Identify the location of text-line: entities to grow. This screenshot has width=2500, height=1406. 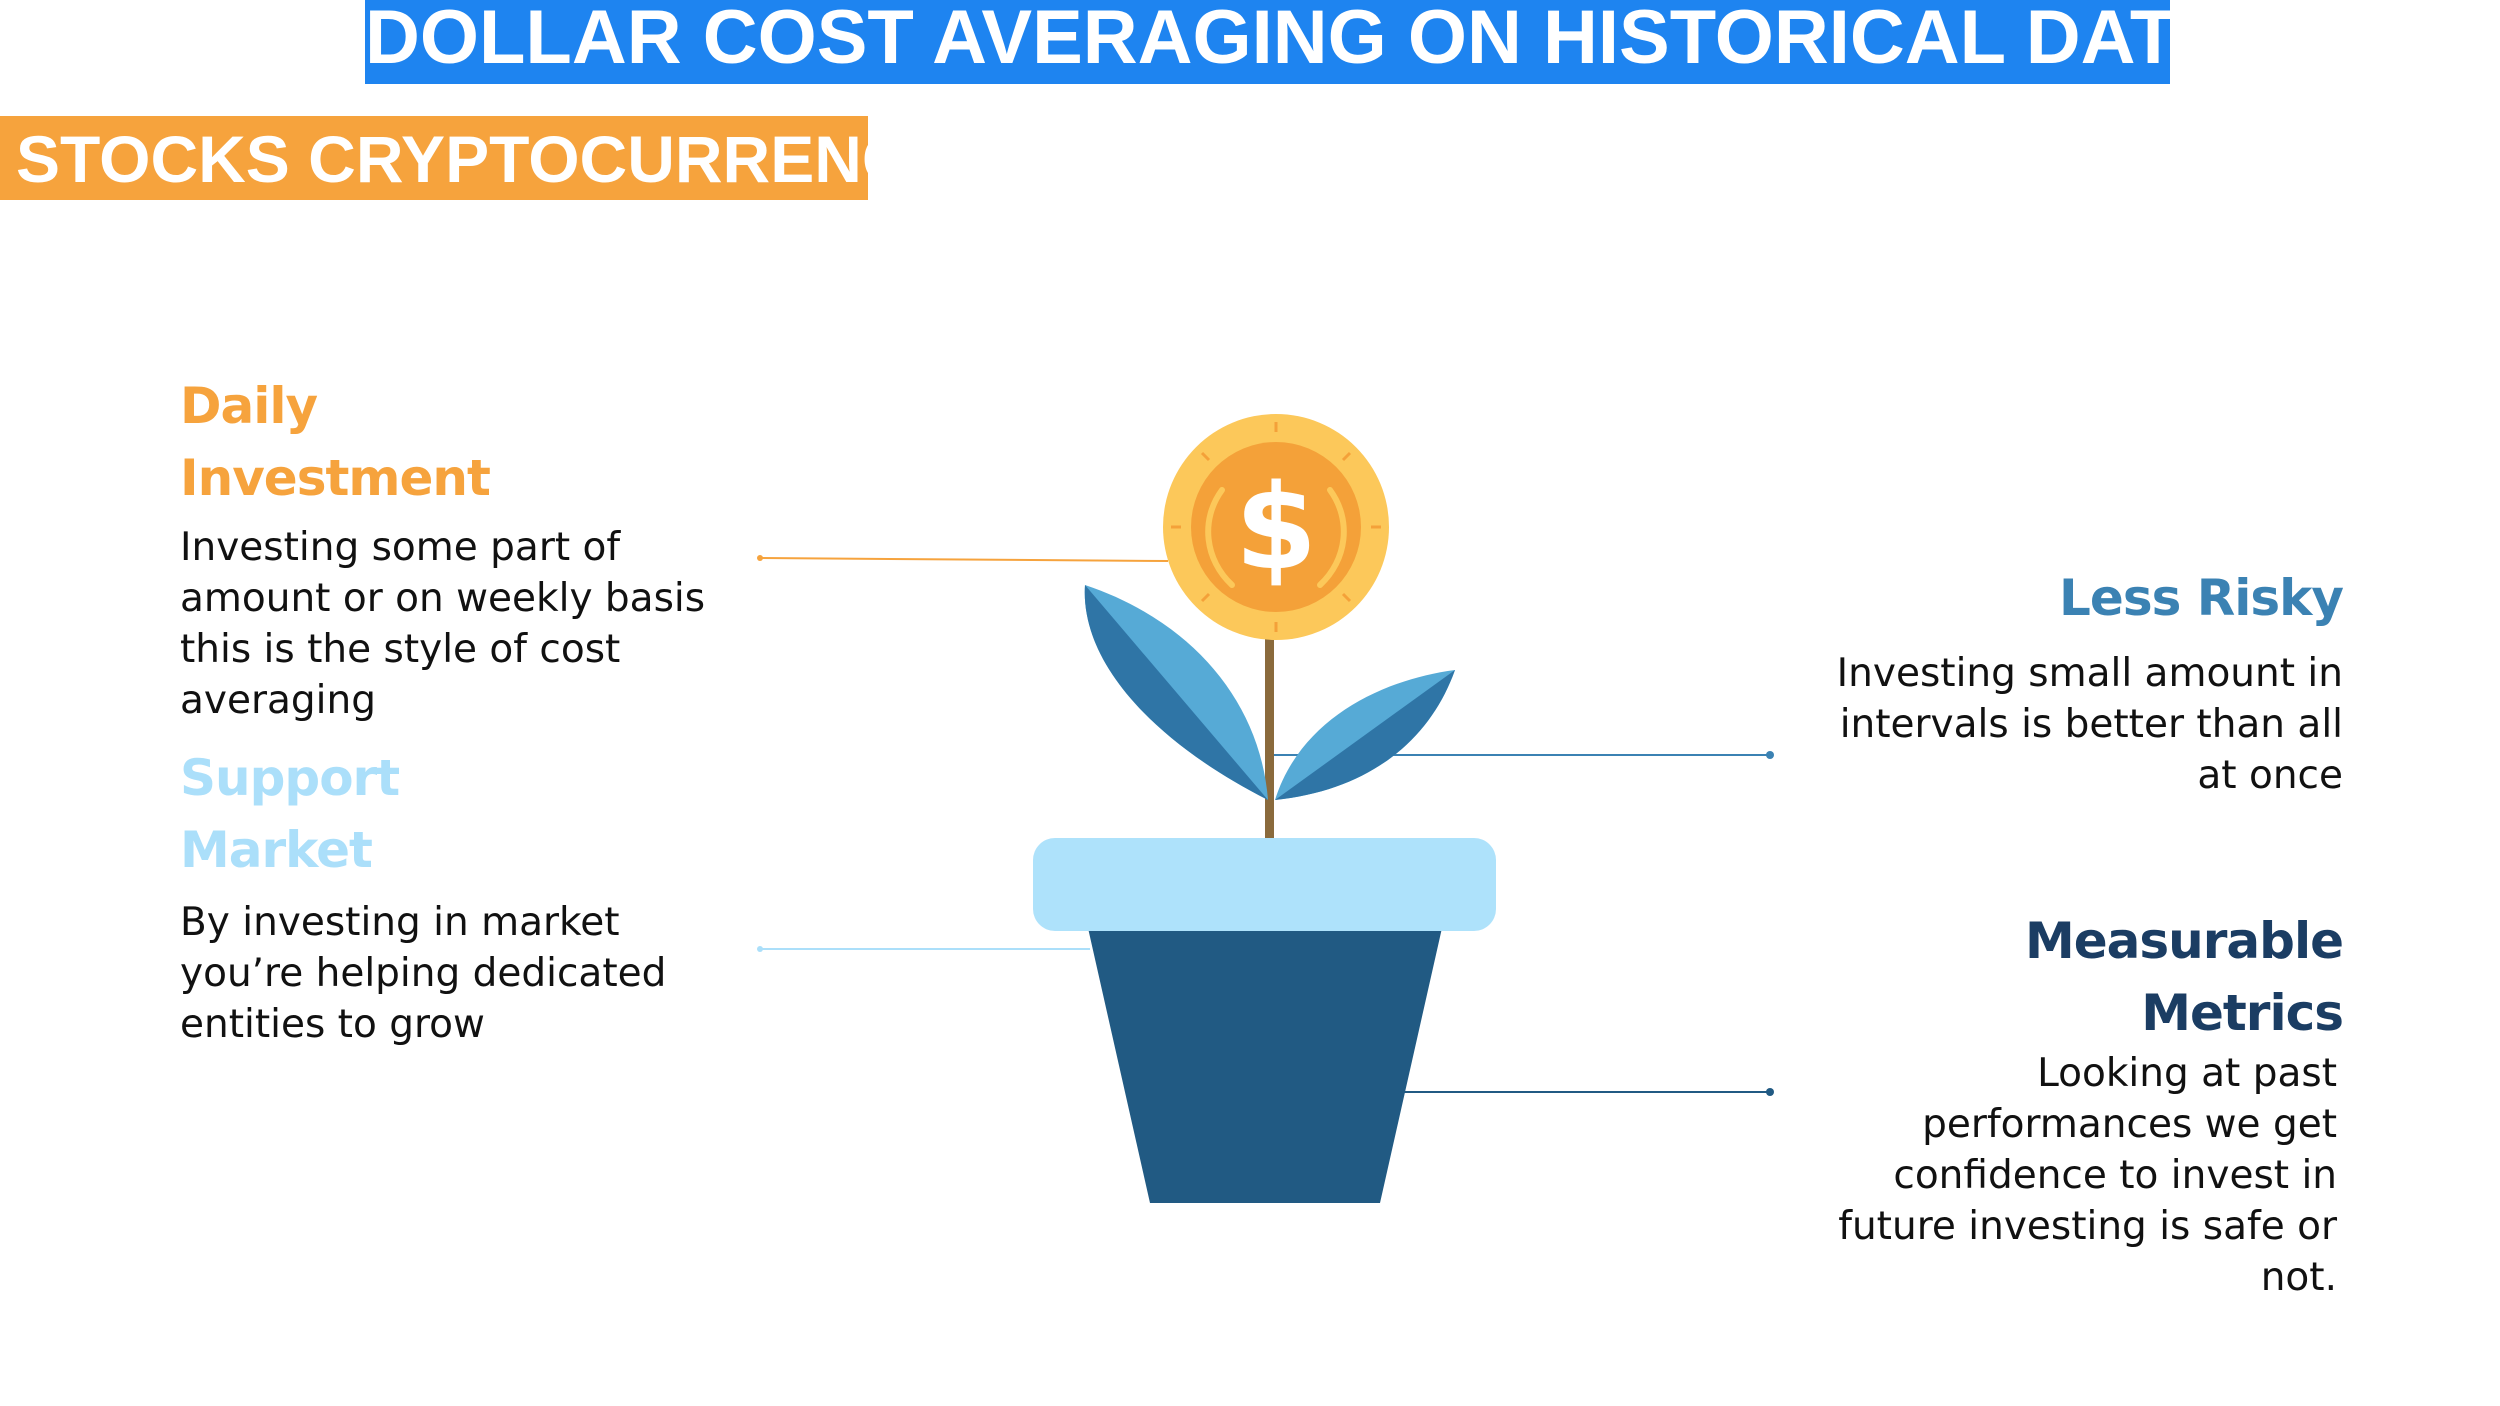
(332, 1024).